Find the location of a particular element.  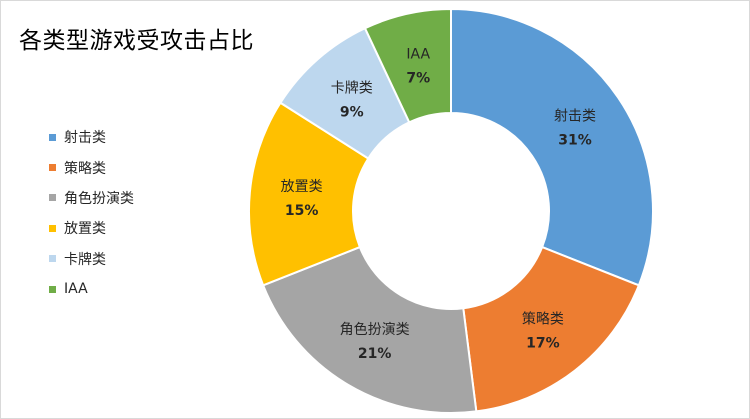

slice-value-label: 15% is located at coordinates (302, 211).